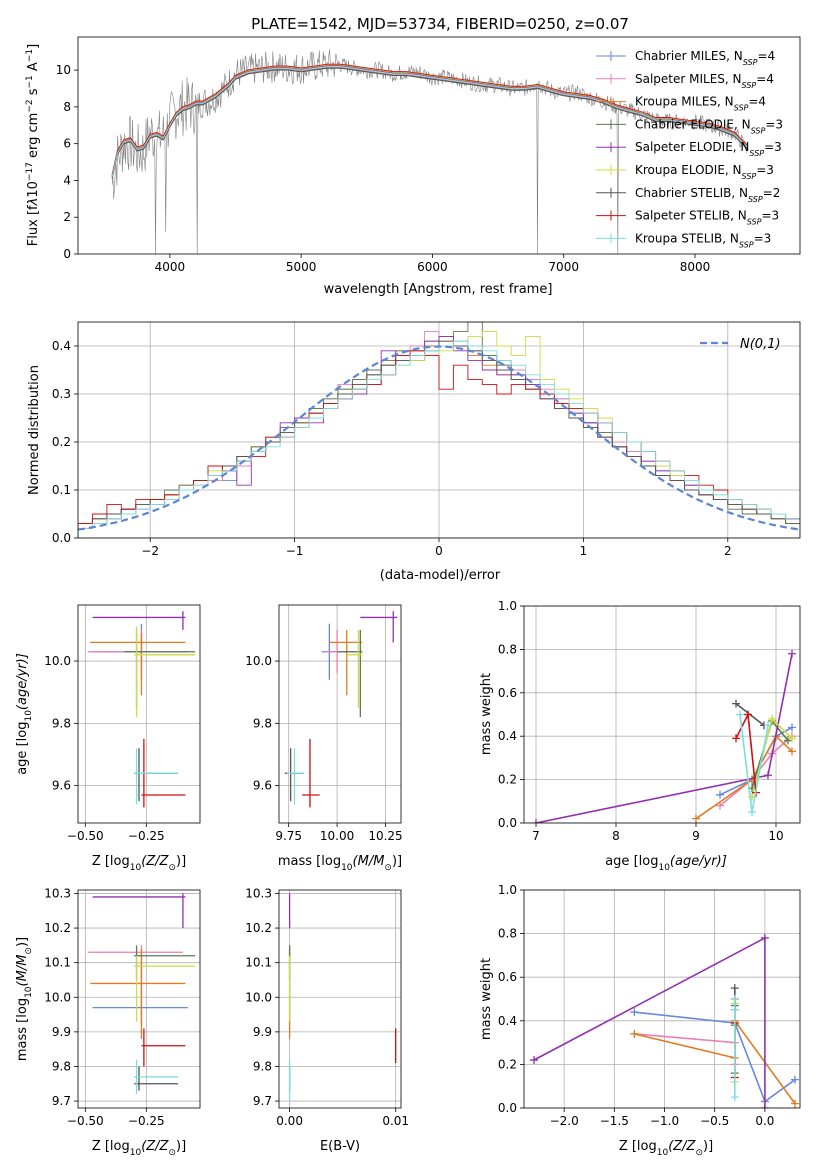 This screenshot has width=819, height=1170. I want to click on spectrum-x-axis-label-part: wavelength [Angstrom, rest frame], so click(438, 289).